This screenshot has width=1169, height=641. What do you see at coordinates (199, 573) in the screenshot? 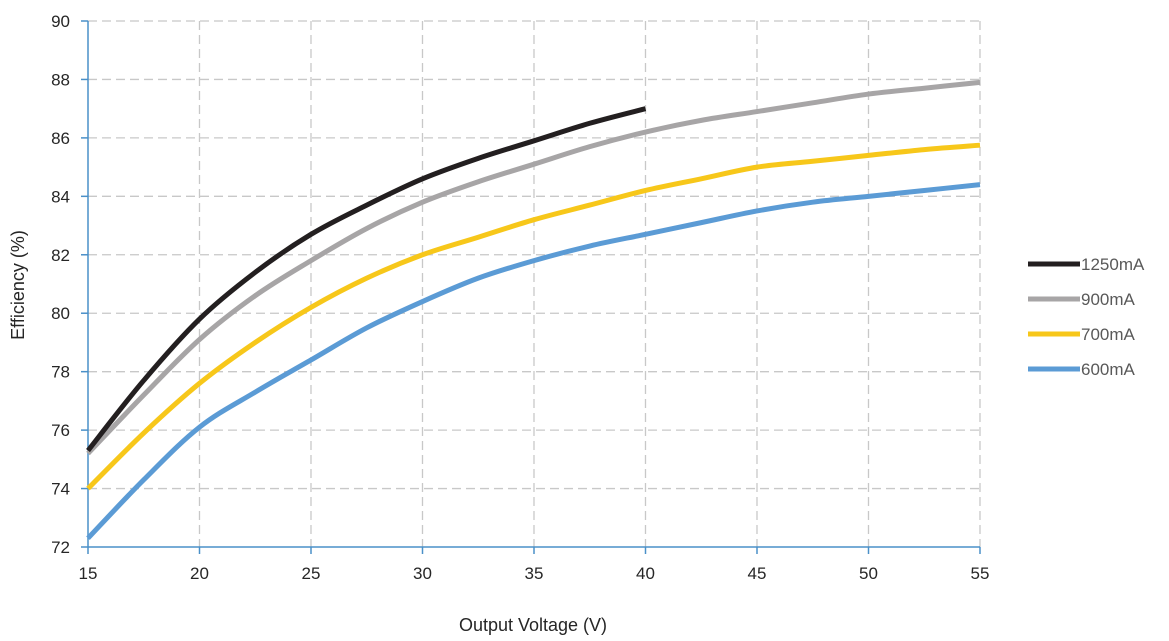
I see `x-tick-label: 20` at bounding box center [199, 573].